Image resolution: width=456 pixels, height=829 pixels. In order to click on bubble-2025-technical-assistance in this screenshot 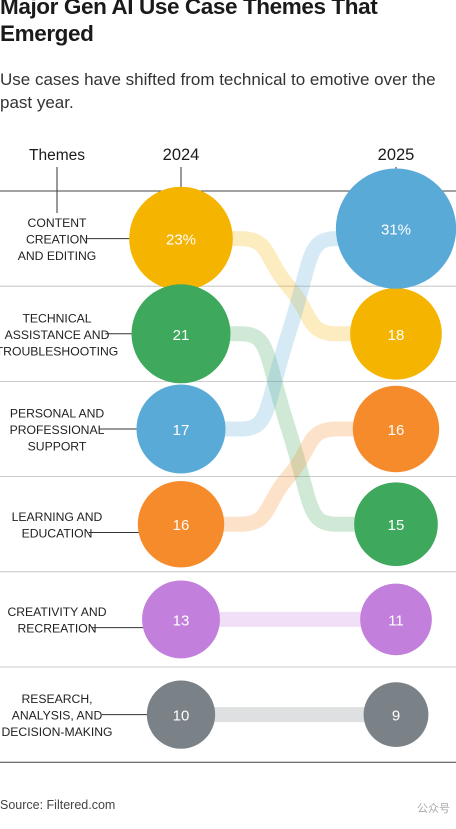, I will do `click(396, 524)`.